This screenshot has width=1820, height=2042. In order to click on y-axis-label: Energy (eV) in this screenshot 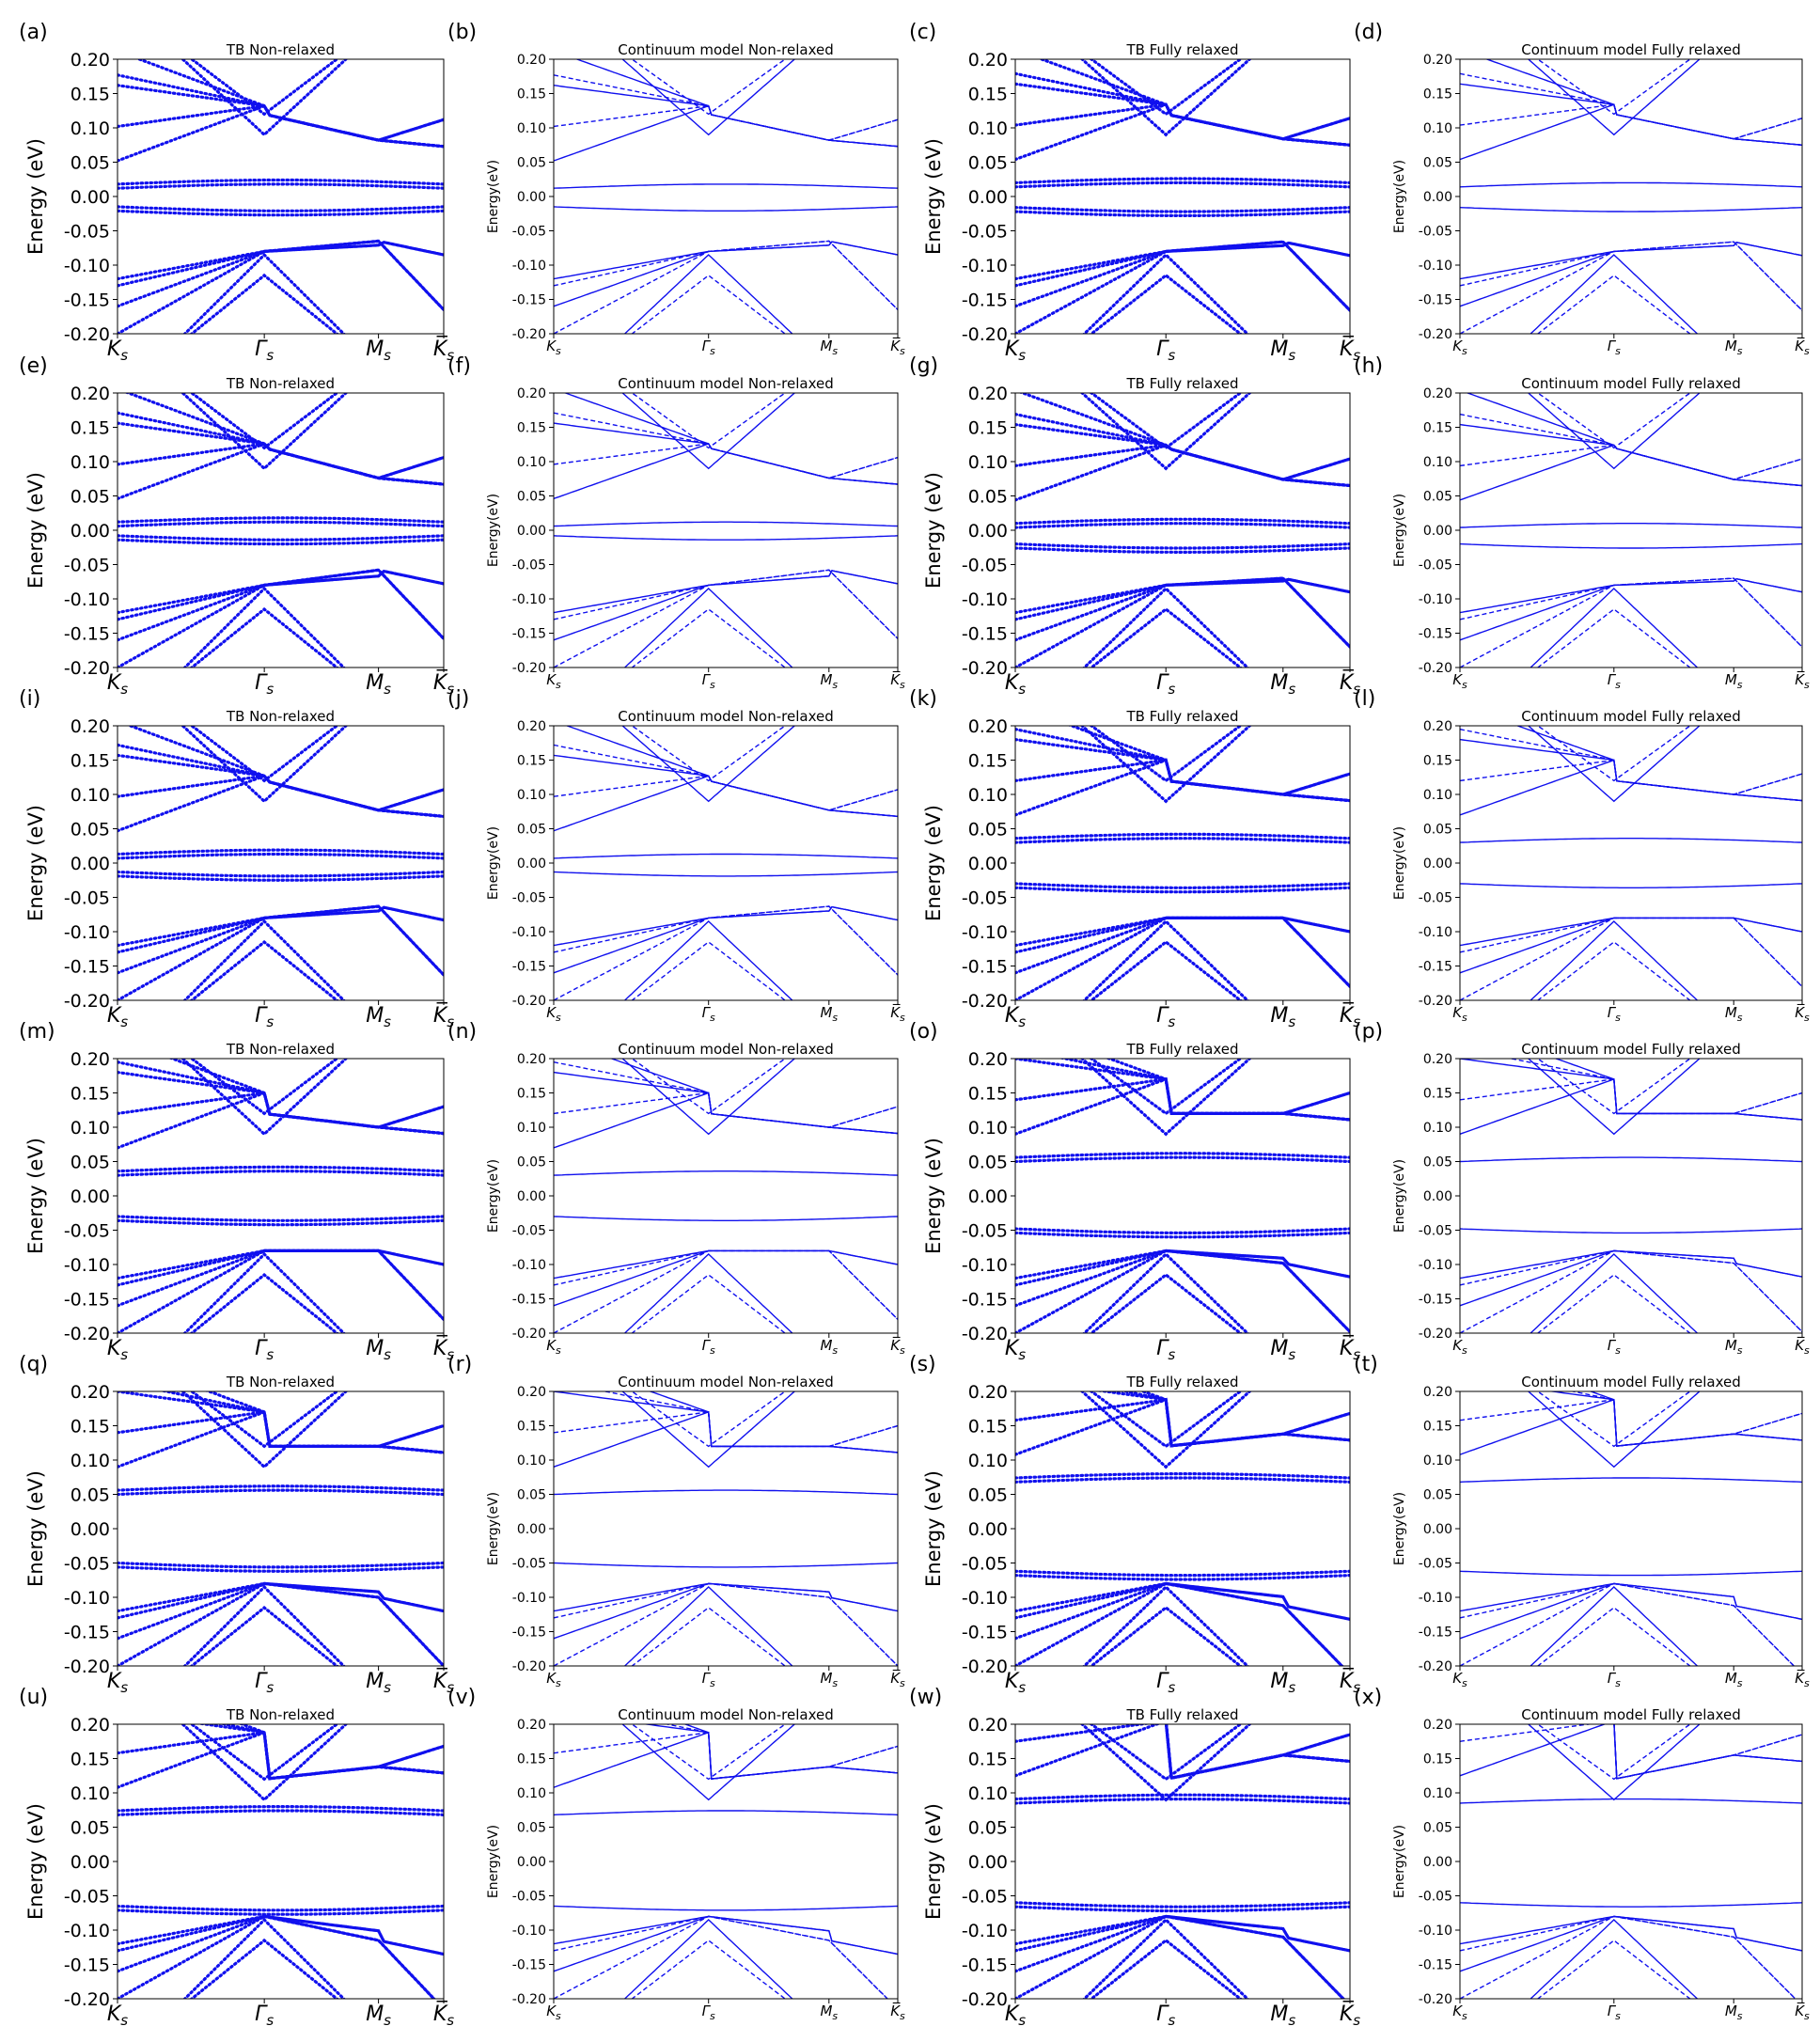, I will do `click(934, 863)`.